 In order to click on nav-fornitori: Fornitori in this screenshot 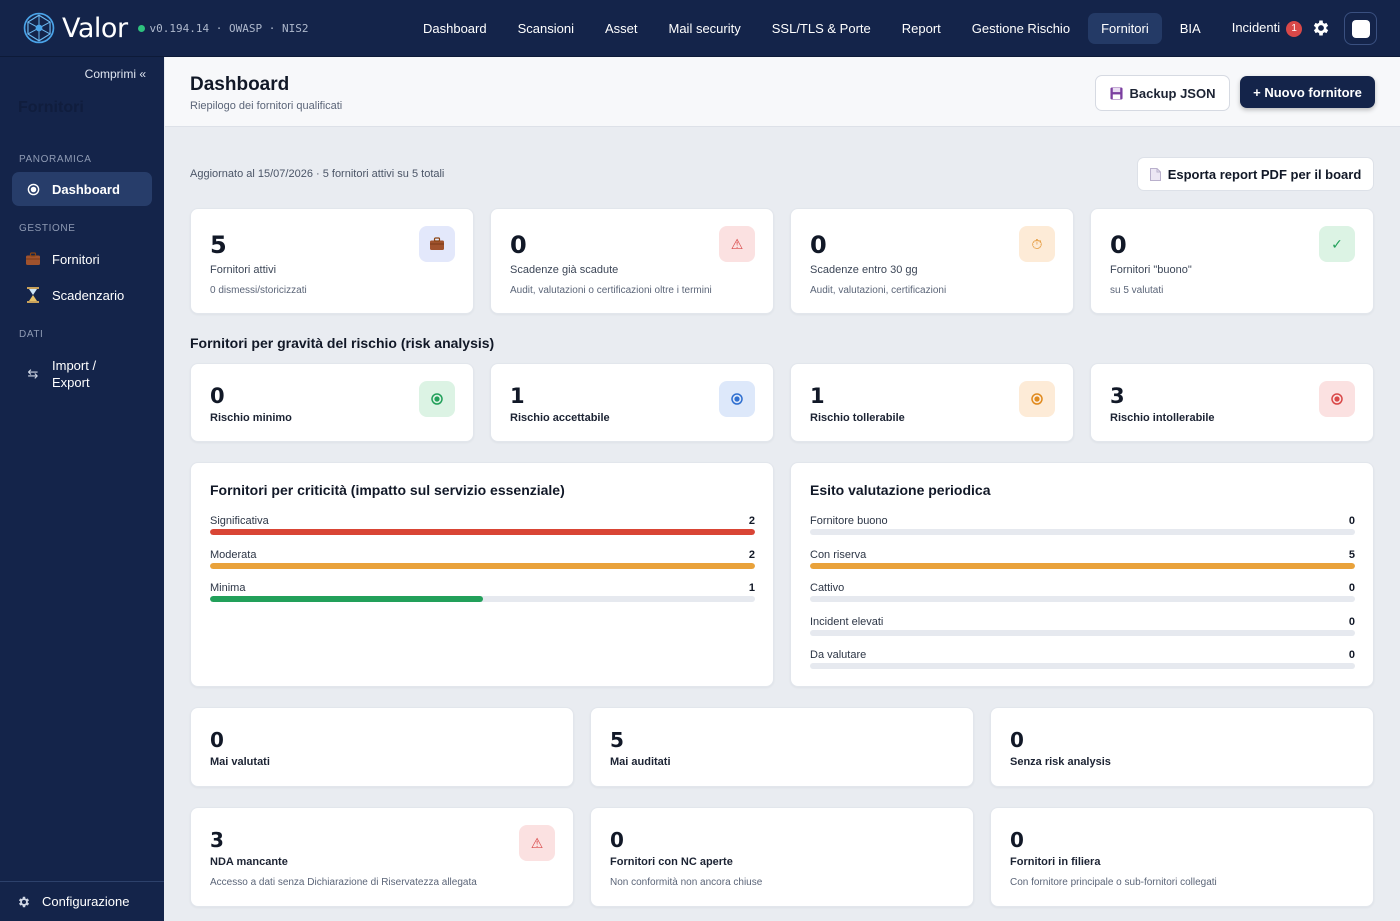, I will do `click(1125, 28)`.